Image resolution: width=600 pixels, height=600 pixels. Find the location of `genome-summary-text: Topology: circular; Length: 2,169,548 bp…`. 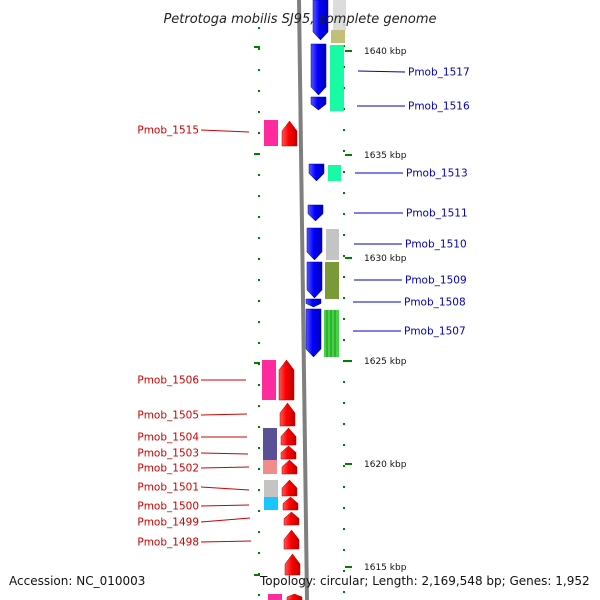

genome-summary-text: Topology: circular; Length: 2,169,548 bp… is located at coordinates (425, 581).